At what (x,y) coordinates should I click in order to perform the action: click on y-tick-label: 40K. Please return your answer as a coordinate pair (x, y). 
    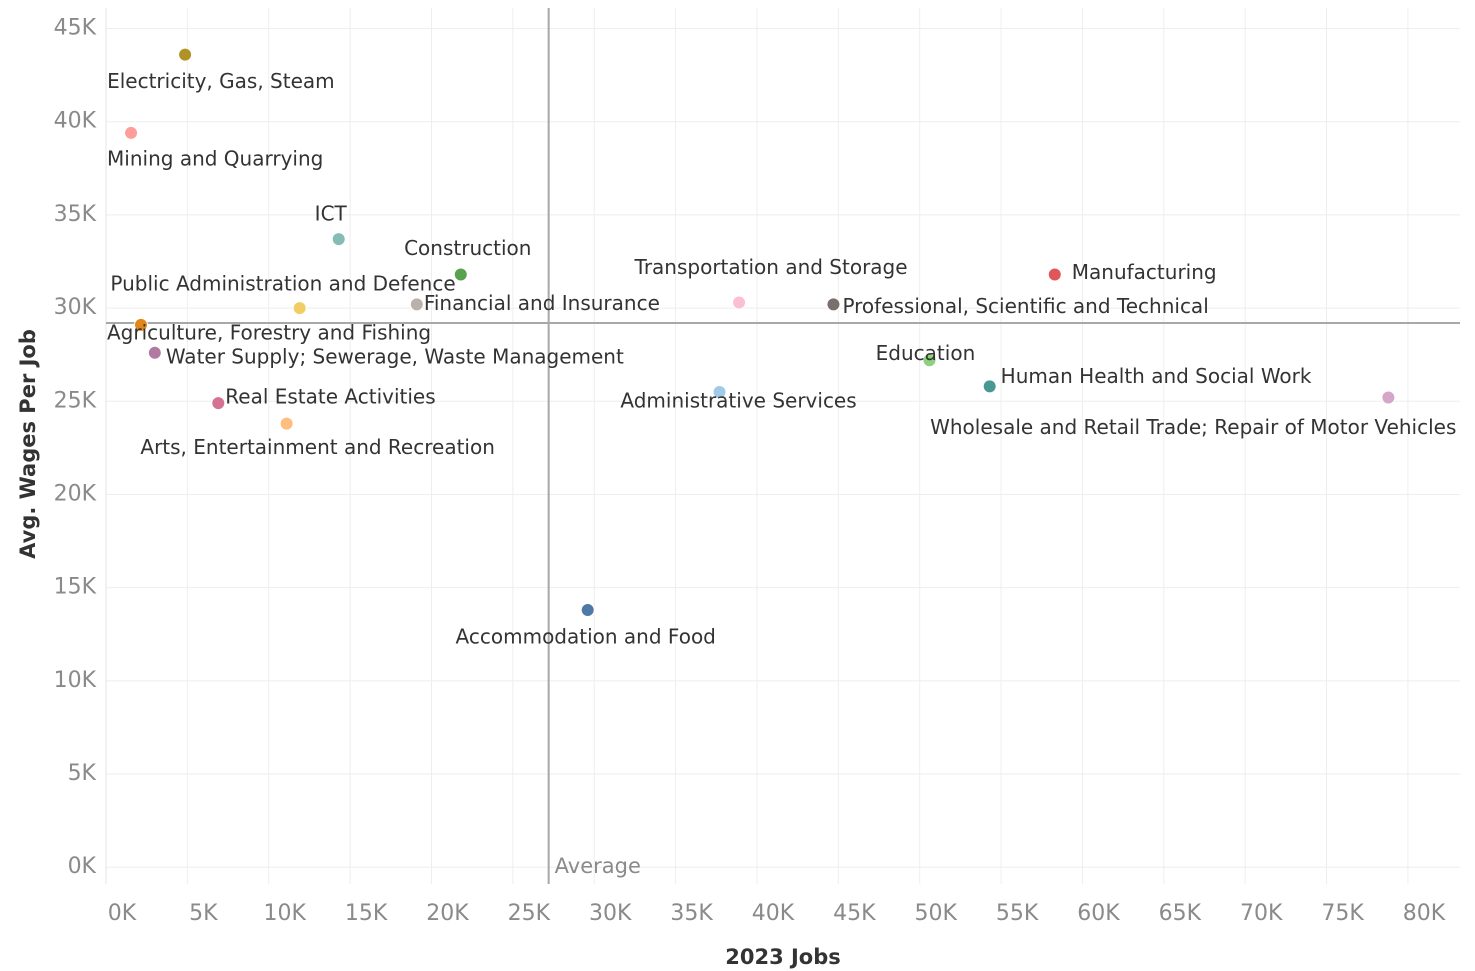
    Looking at the image, I should click on (75, 121).